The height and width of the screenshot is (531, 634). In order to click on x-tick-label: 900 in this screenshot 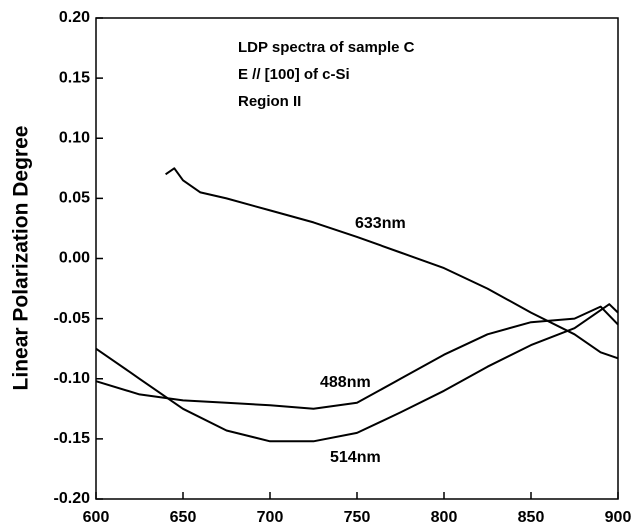, I will do `click(618, 517)`.